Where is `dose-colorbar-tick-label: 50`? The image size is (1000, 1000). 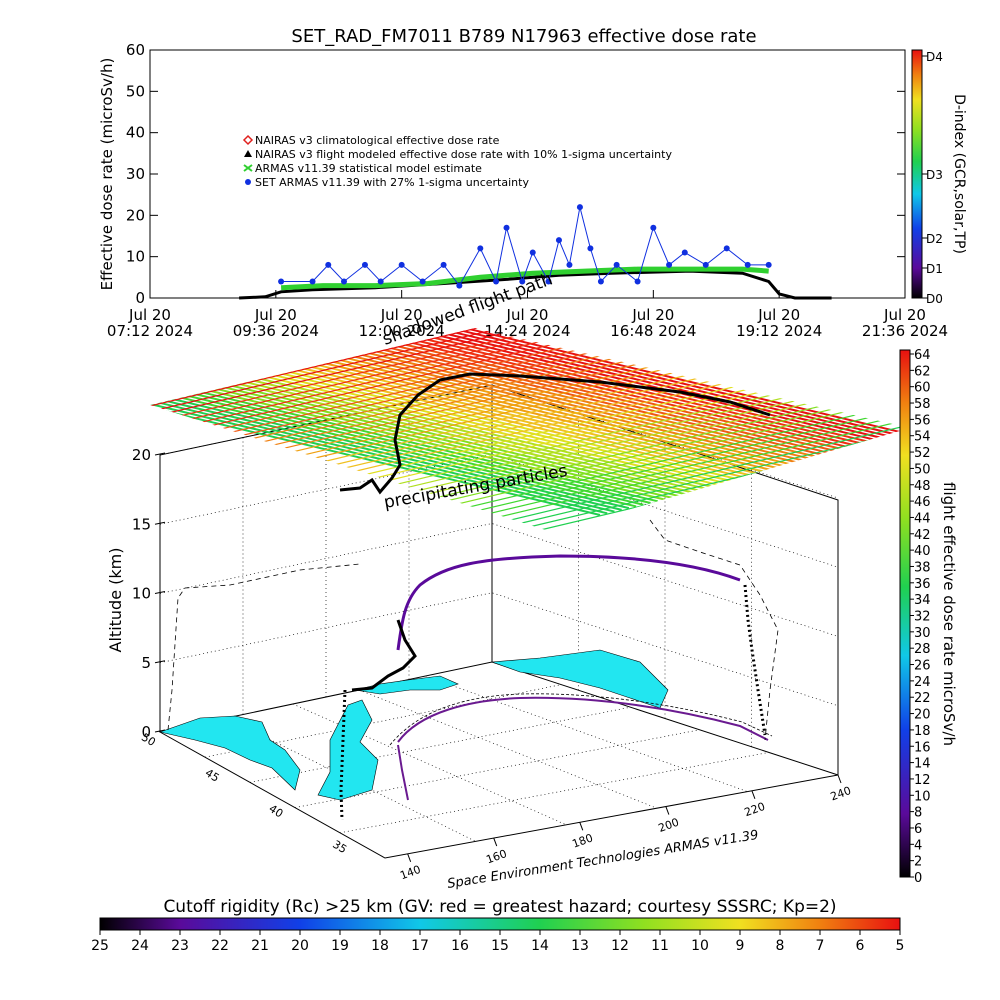 dose-colorbar-tick-label: 50 is located at coordinates (922, 469).